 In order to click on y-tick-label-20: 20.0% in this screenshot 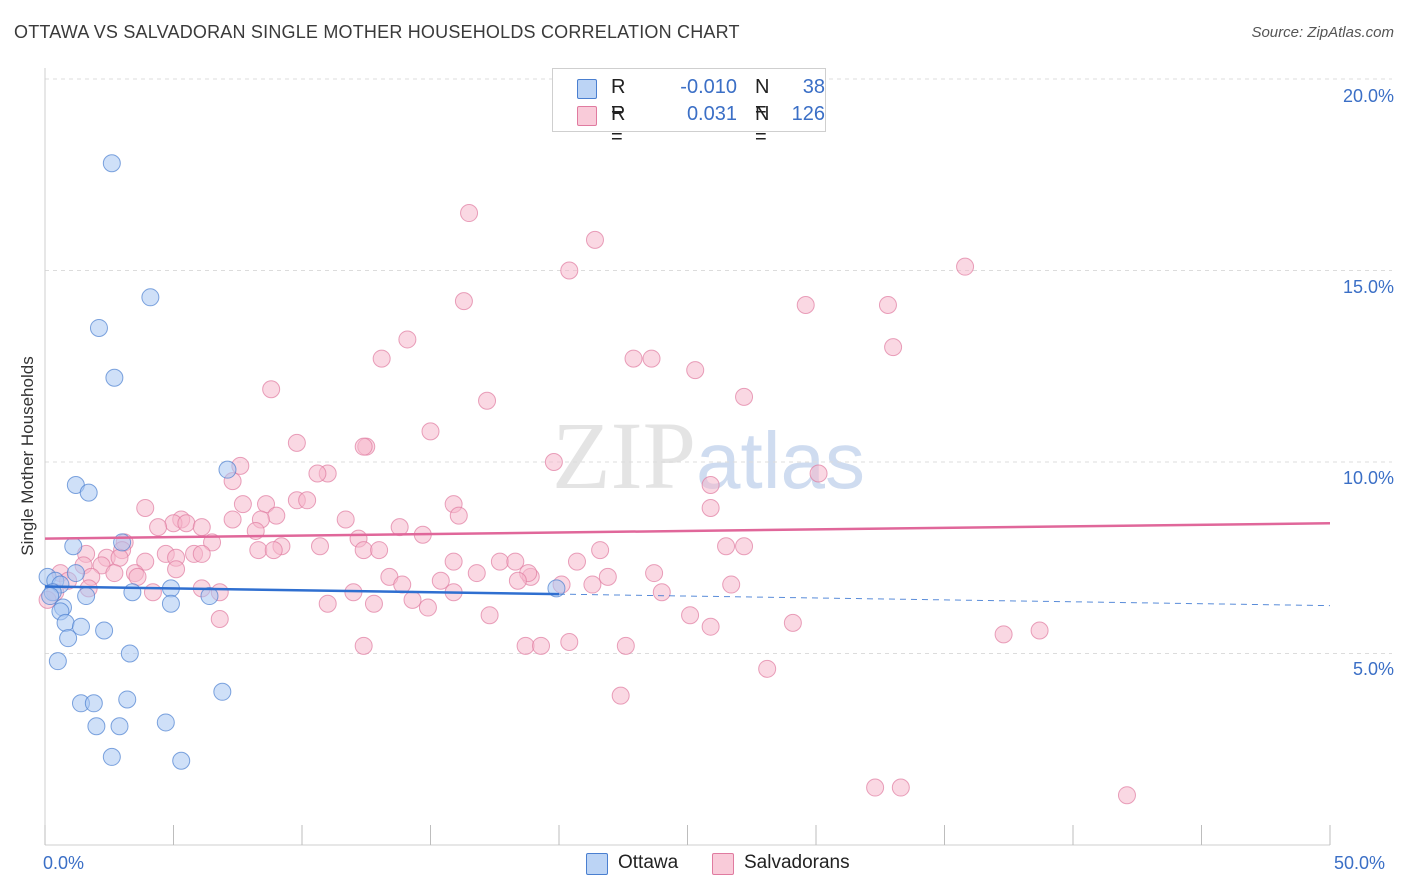, I will do `click(1368, 96)`.